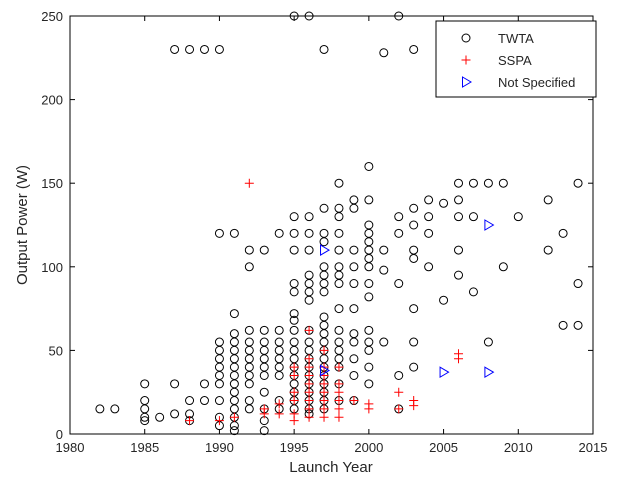 Image resolution: width=618 pixels, height=481 pixels. I want to click on legend-item-twta: TWTA, so click(497, 38).